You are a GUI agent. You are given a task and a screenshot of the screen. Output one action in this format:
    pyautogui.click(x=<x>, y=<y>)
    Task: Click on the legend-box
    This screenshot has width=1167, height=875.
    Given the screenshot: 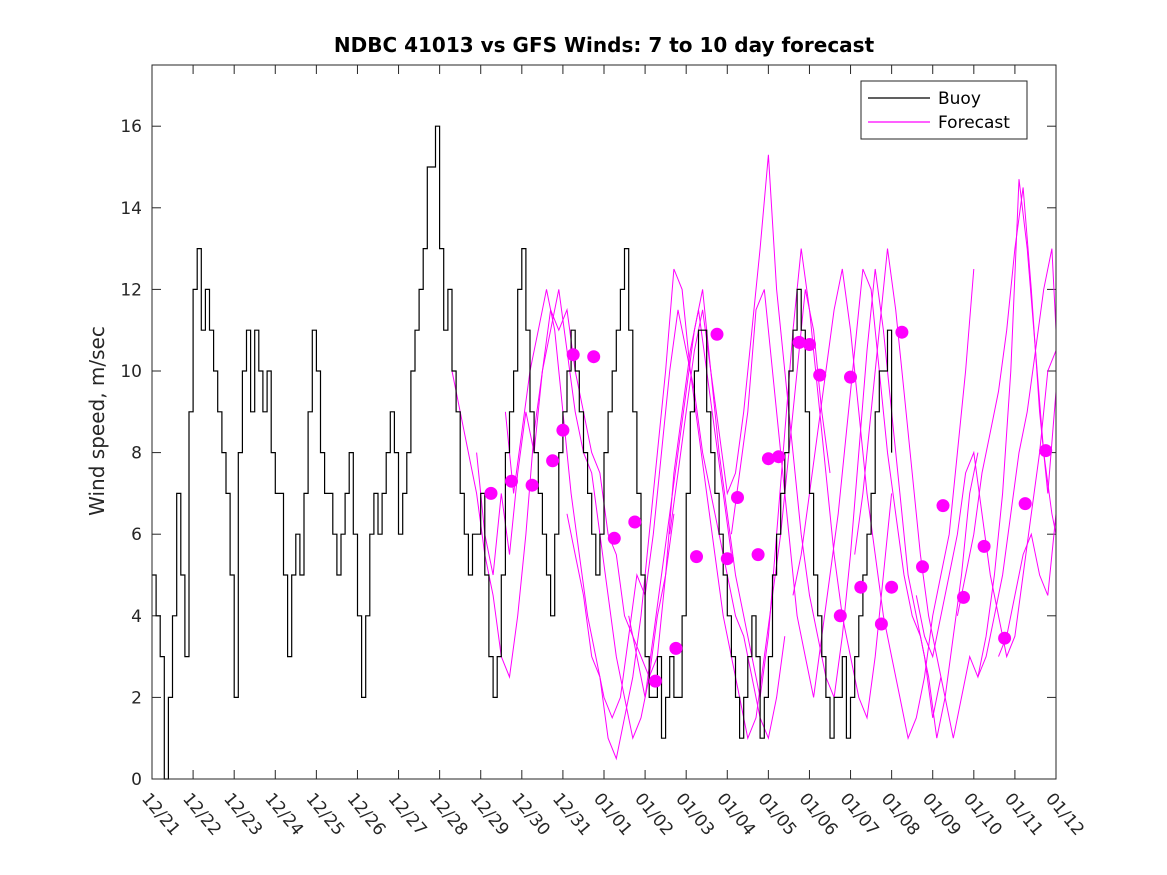 What is the action you would take?
    pyautogui.click(x=944, y=110)
    